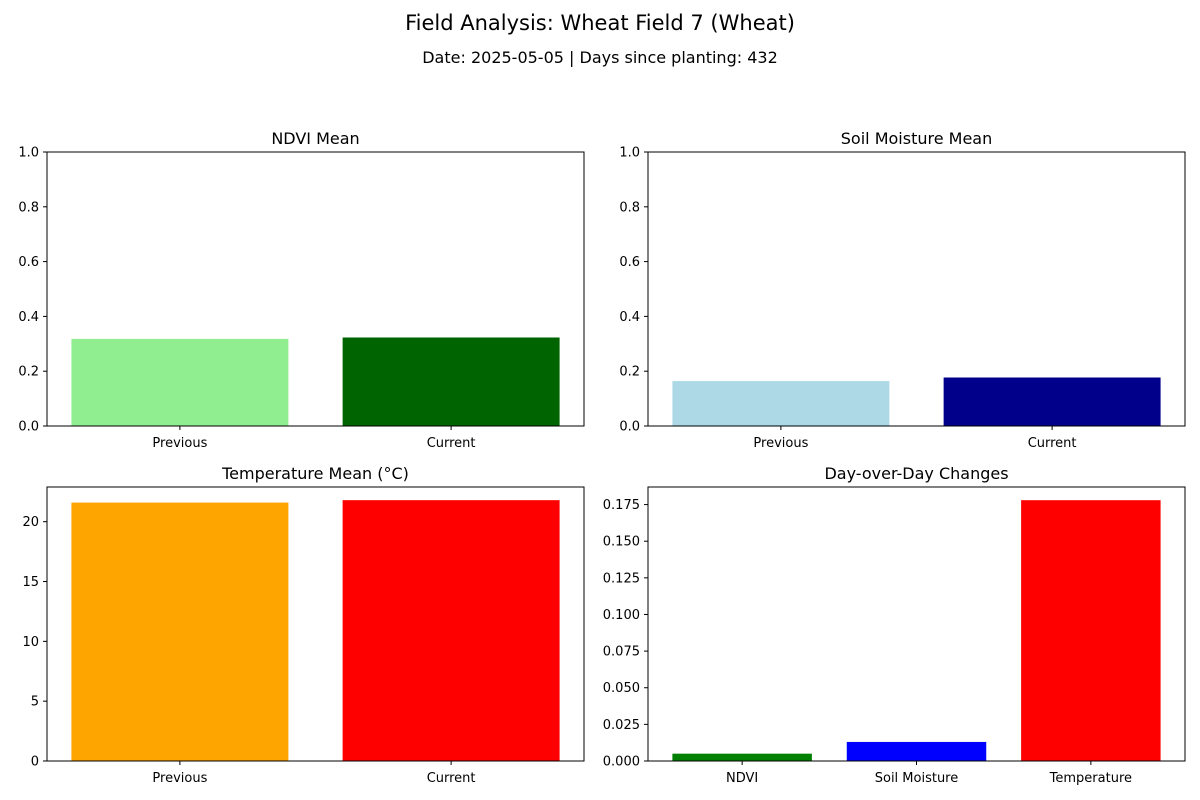  What do you see at coordinates (917, 778) in the screenshot?
I see `x-tick-label: Soil Moisture` at bounding box center [917, 778].